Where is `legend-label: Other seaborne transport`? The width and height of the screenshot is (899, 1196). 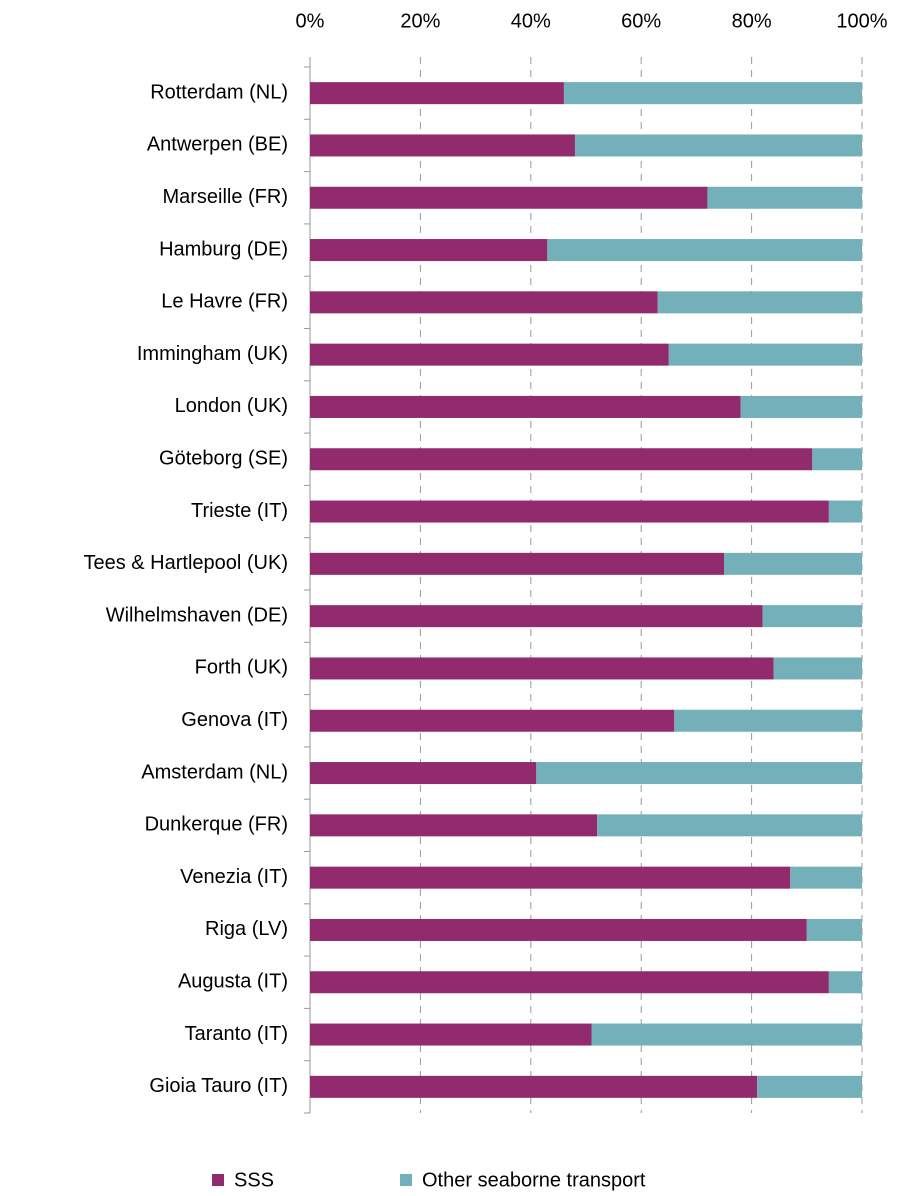 legend-label: Other seaborne transport is located at coordinates (534, 1180).